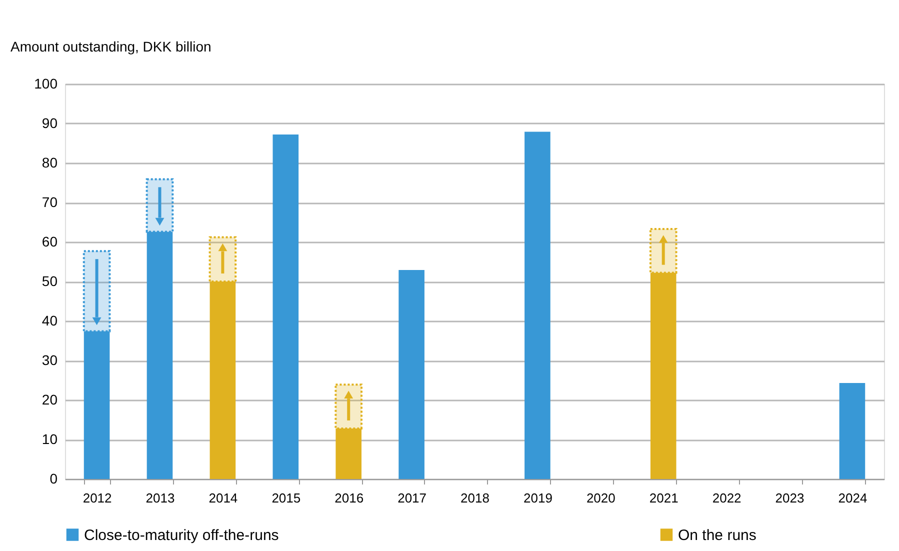 This screenshot has height=551, width=899. What do you see at coordinates (54, 478) in the screenshot?
I see `y-tick-label: 0` at bounding box center [54, 478].